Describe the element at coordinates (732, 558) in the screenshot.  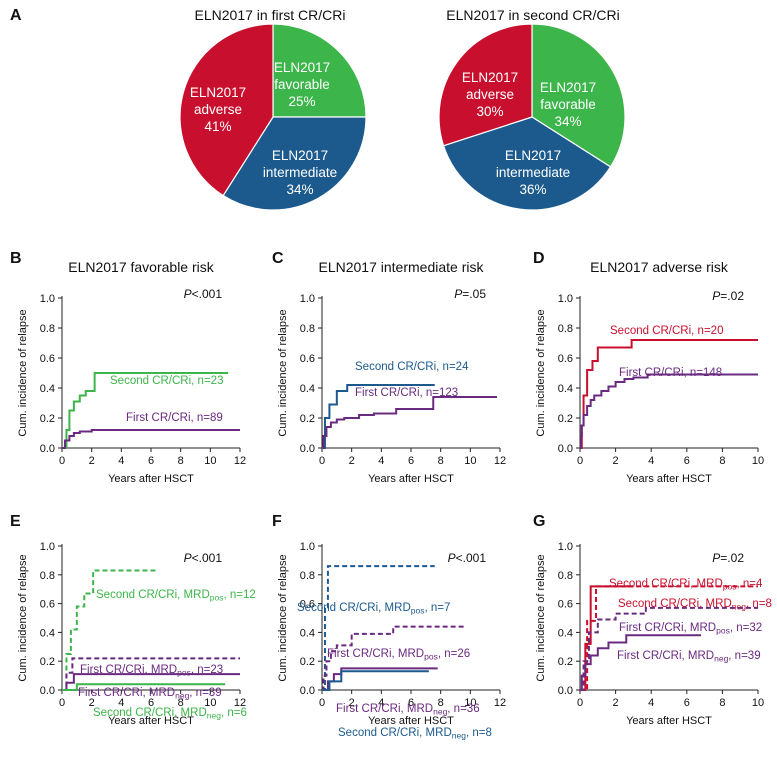
I see `p-value-text: =.02` at that location.